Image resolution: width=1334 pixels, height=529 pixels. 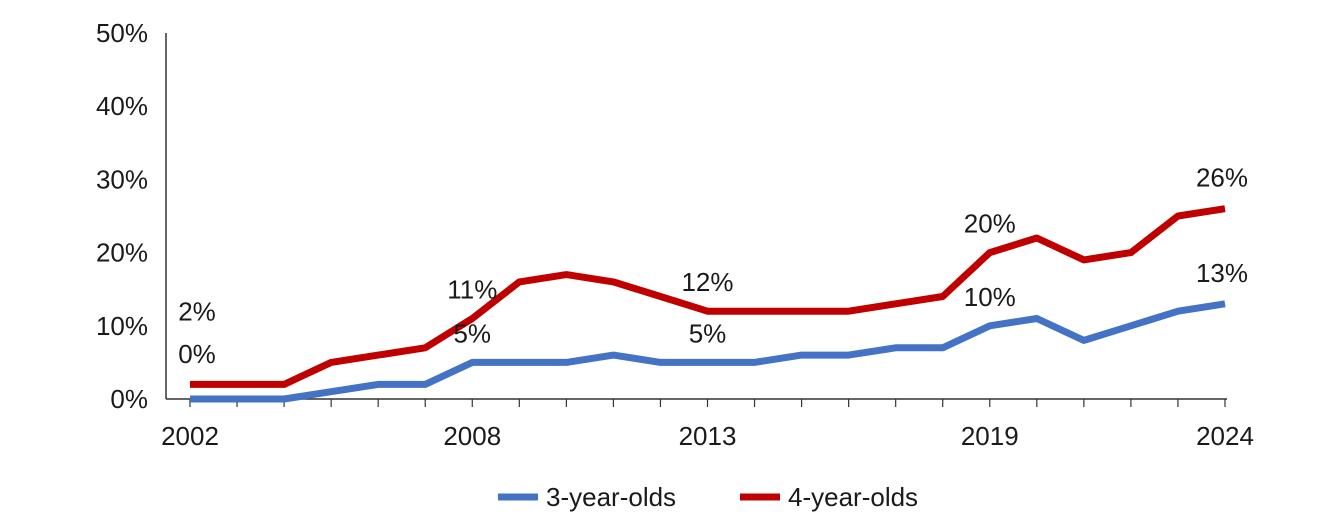 What do you see at coordinates (708, 497) in the screenshot?
I see `legend: 3-year-olds 4-year-olds` at bounding box center [708, 497].